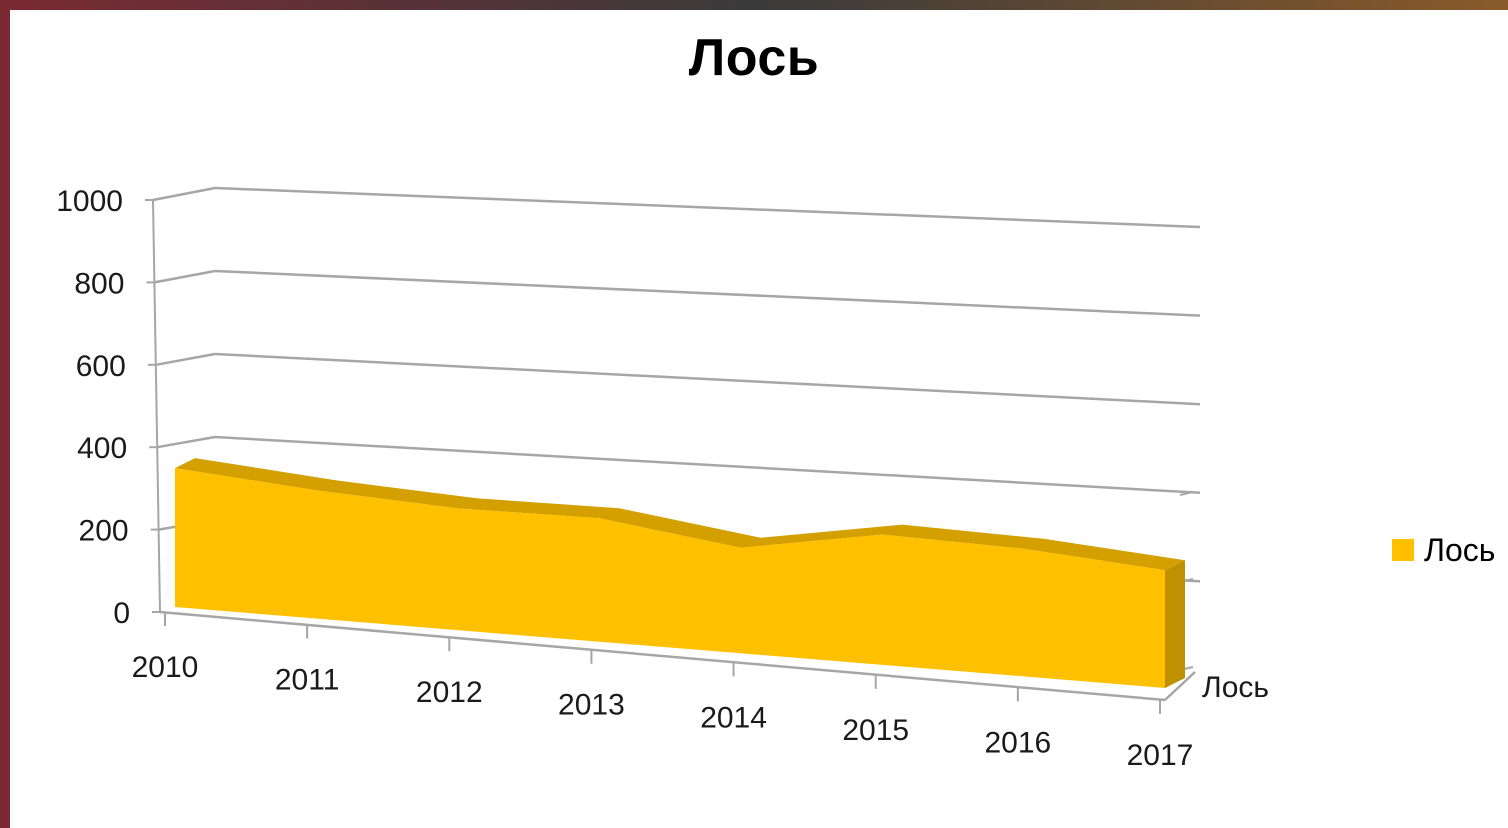 Image resolution: width=1508 pixels, height=828 pixels. What do you see at coordinates (102, 448) in the screenshot?
I see `y-tick-label: 400` at bounding box center [102, 448].